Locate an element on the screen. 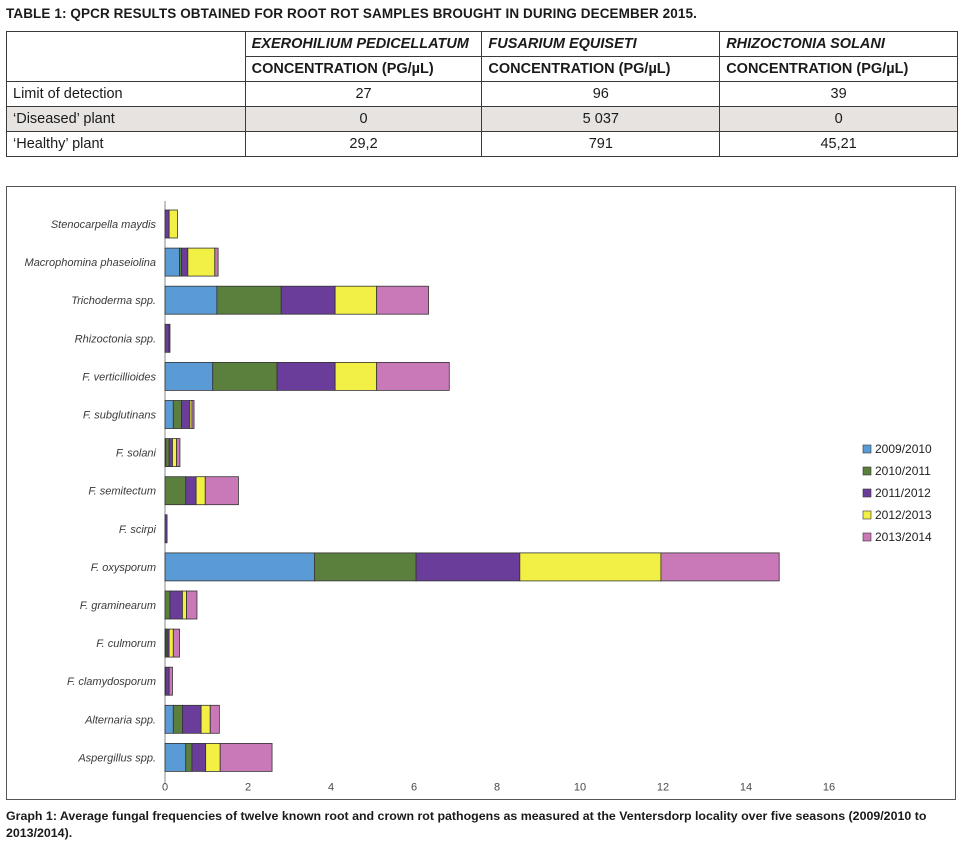 The image size is (960, 851). legend-label: 2010/2011 is located at coordinates (903, 471).